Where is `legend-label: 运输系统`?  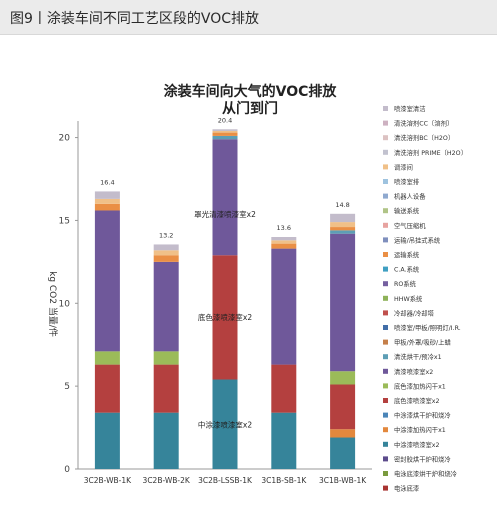
legend-label: 运输系统 is located at coordinates (407, 254).